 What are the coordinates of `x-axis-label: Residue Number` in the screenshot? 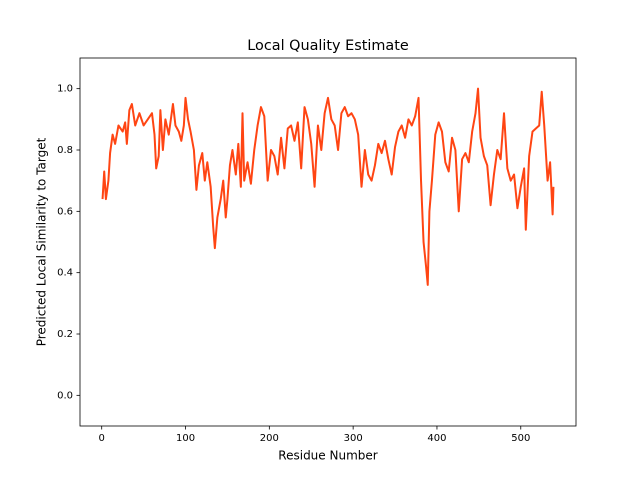 It's located at (327, 456).